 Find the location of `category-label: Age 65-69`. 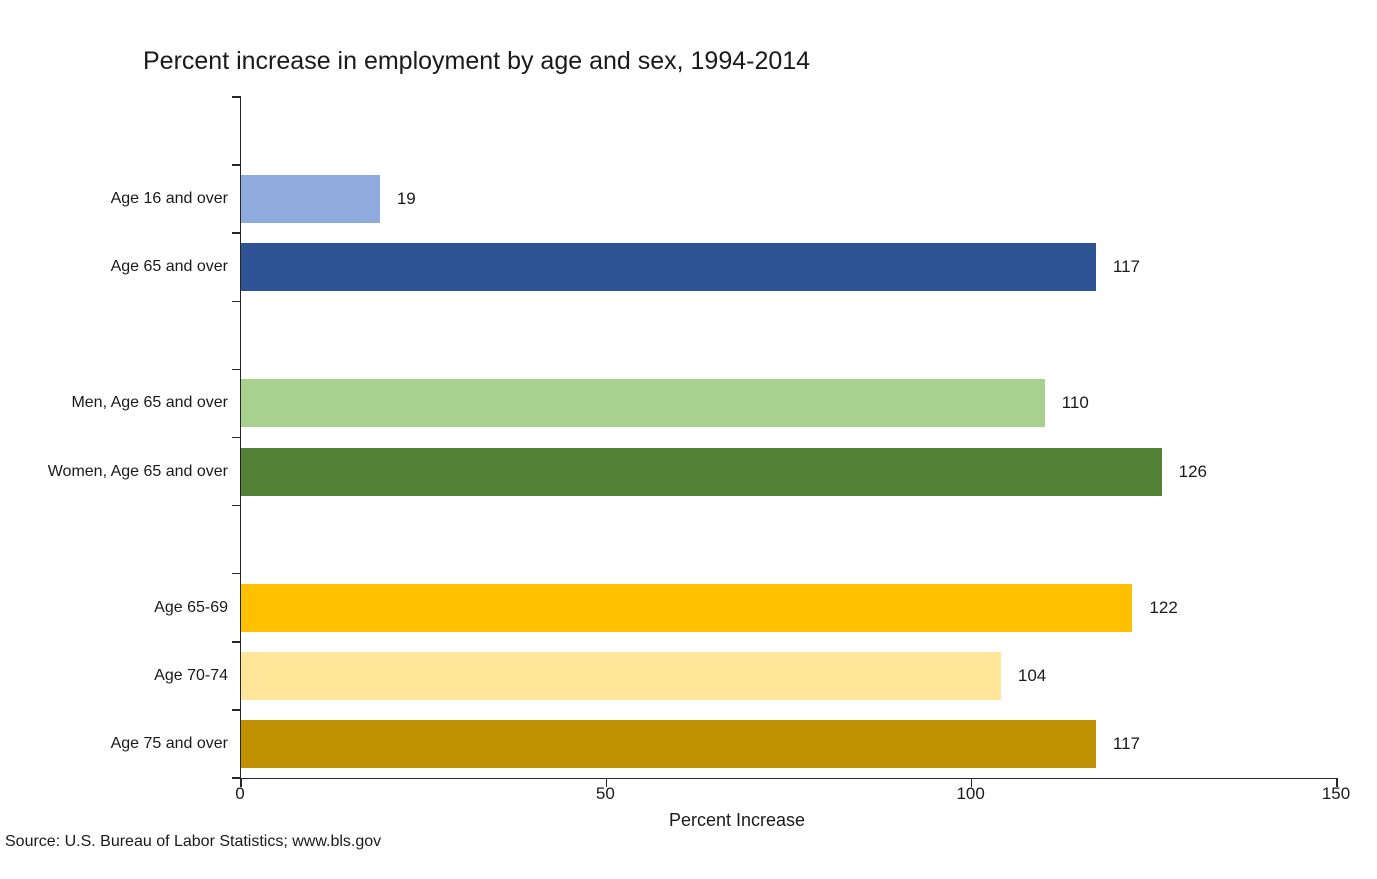

category-label: Age 65-69 is located at coordinates (191, 607).